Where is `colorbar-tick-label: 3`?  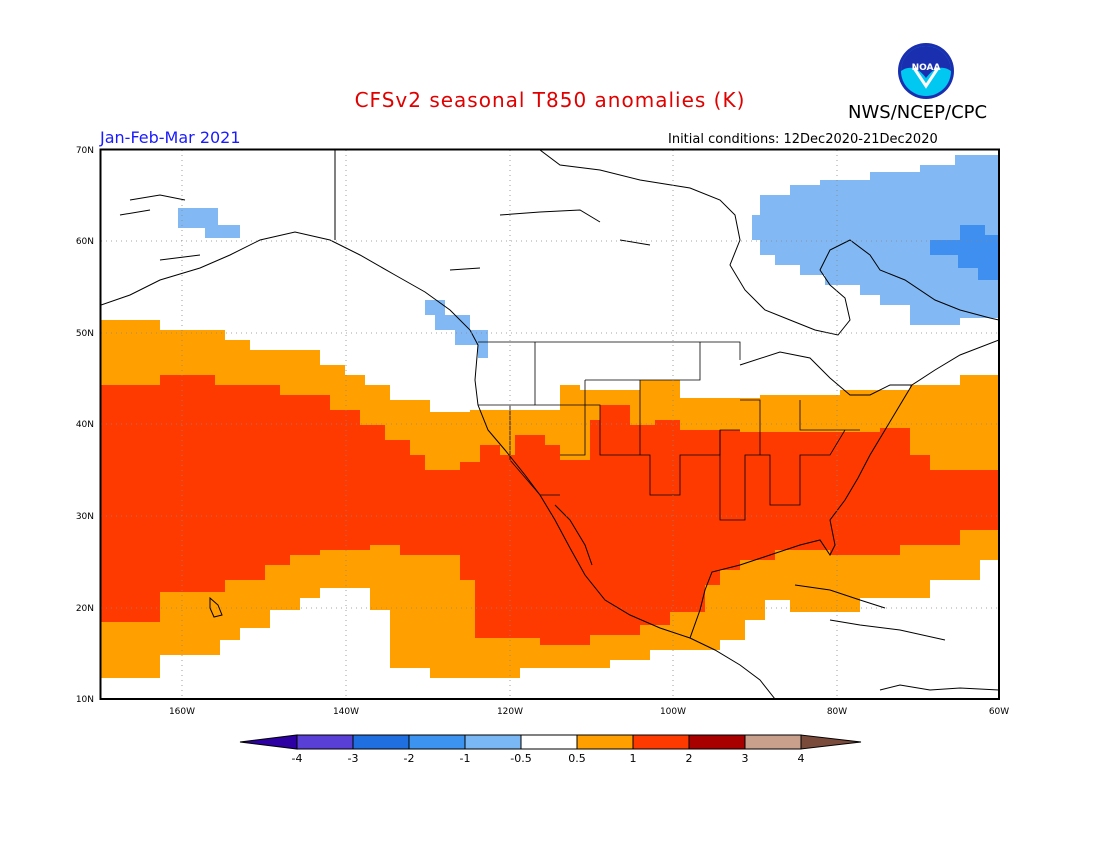 colorbar-tick-label: 3 is located at coordinates (745, 758).